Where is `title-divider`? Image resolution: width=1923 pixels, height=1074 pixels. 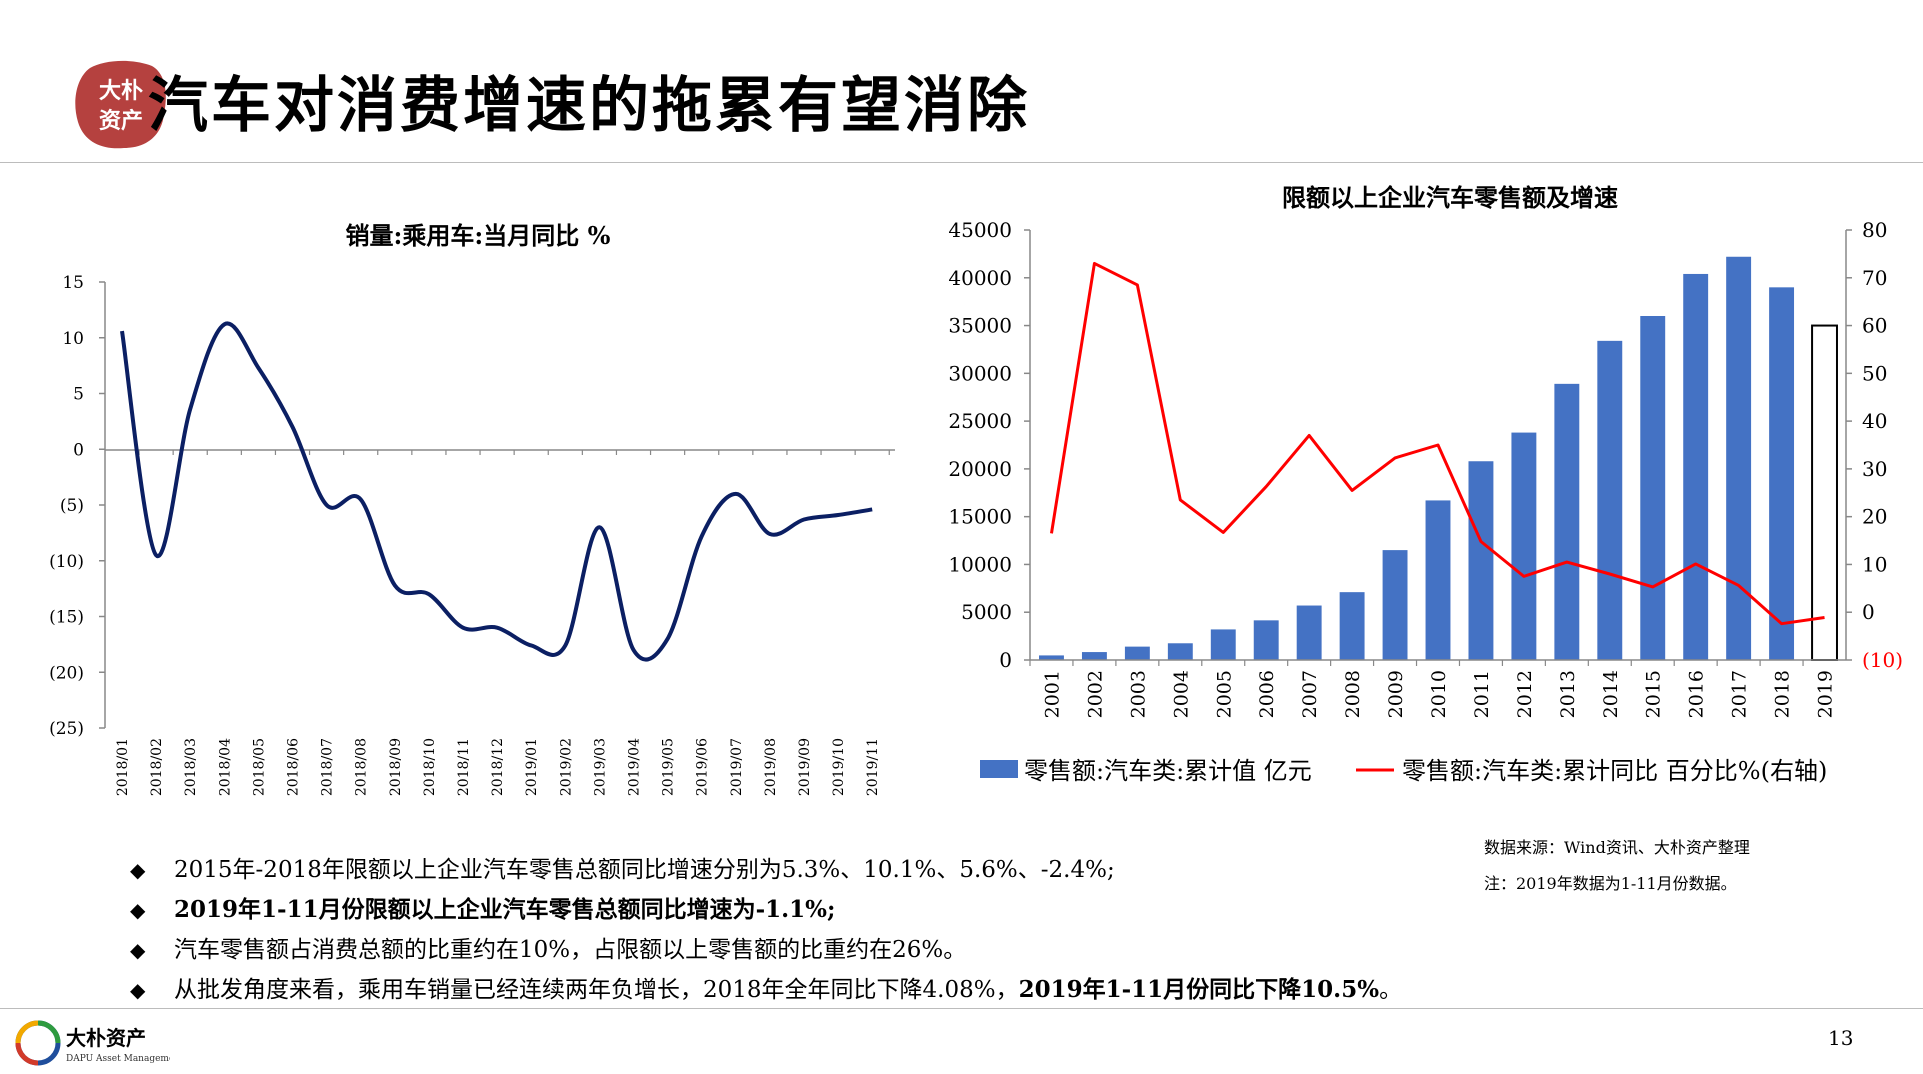 title-divider is located at coordinates (961, 162).